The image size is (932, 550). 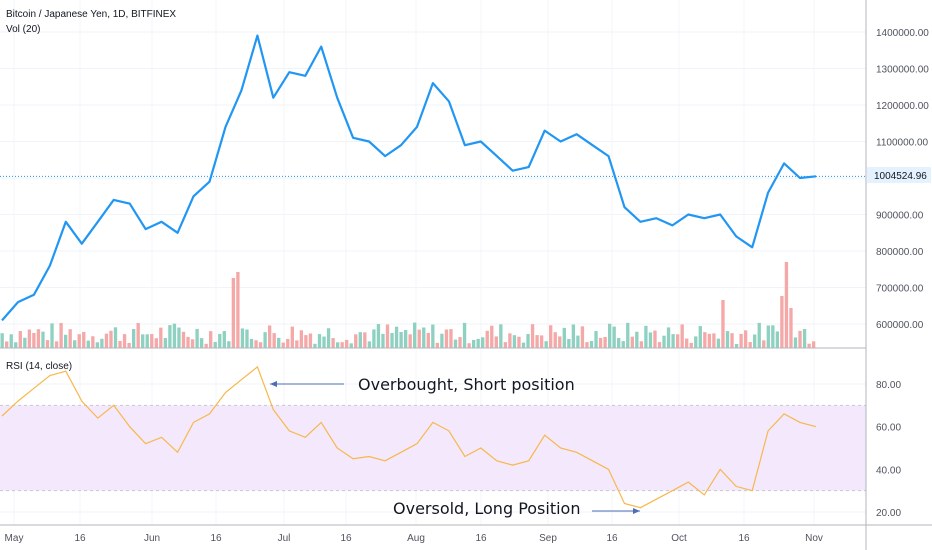 What do you see at coordinates (814, 538) in the screenshot?
I see `time-axis-tick: Nov` at bounding box center [814, 538].